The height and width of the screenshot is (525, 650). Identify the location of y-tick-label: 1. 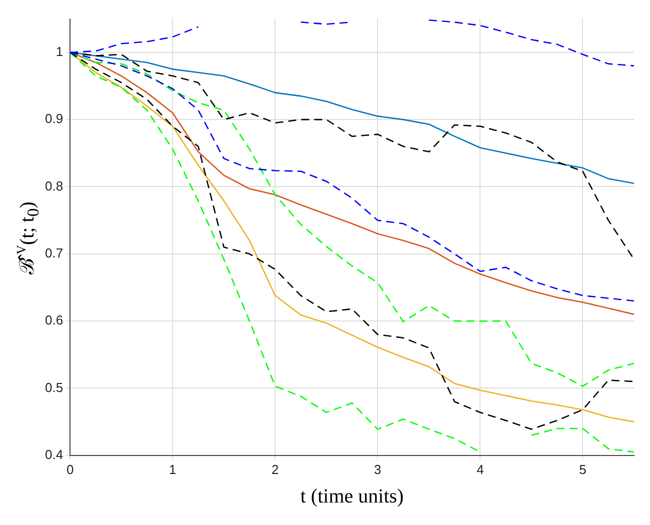
(60, 51).